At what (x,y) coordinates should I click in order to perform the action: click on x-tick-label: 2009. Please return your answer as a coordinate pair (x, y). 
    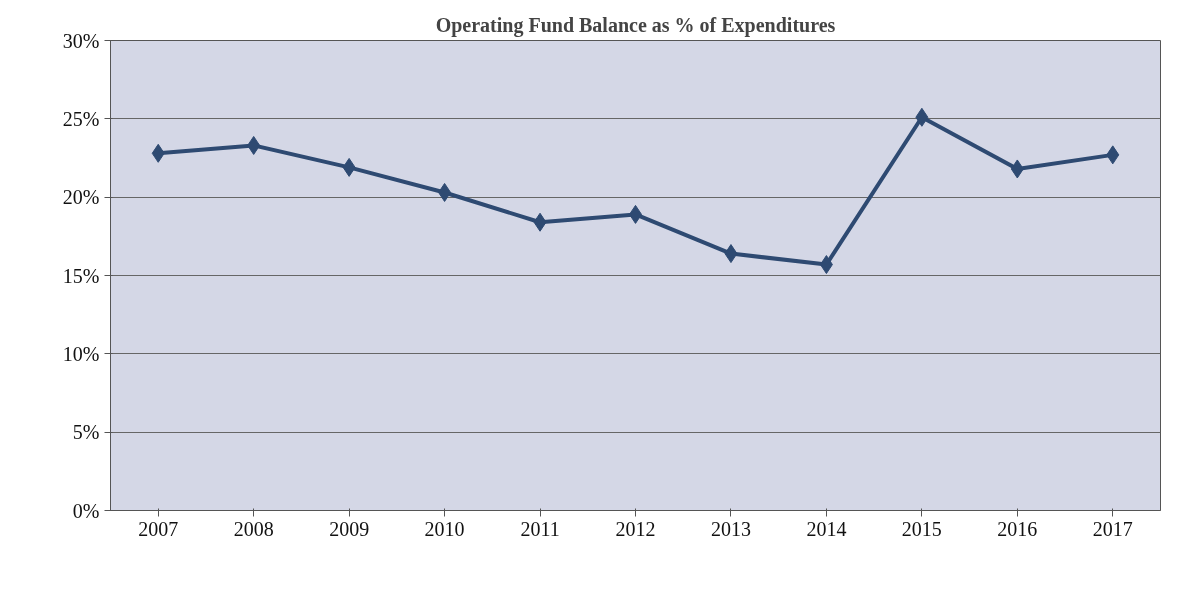
    Looking at the image, I should click on (349, 528).